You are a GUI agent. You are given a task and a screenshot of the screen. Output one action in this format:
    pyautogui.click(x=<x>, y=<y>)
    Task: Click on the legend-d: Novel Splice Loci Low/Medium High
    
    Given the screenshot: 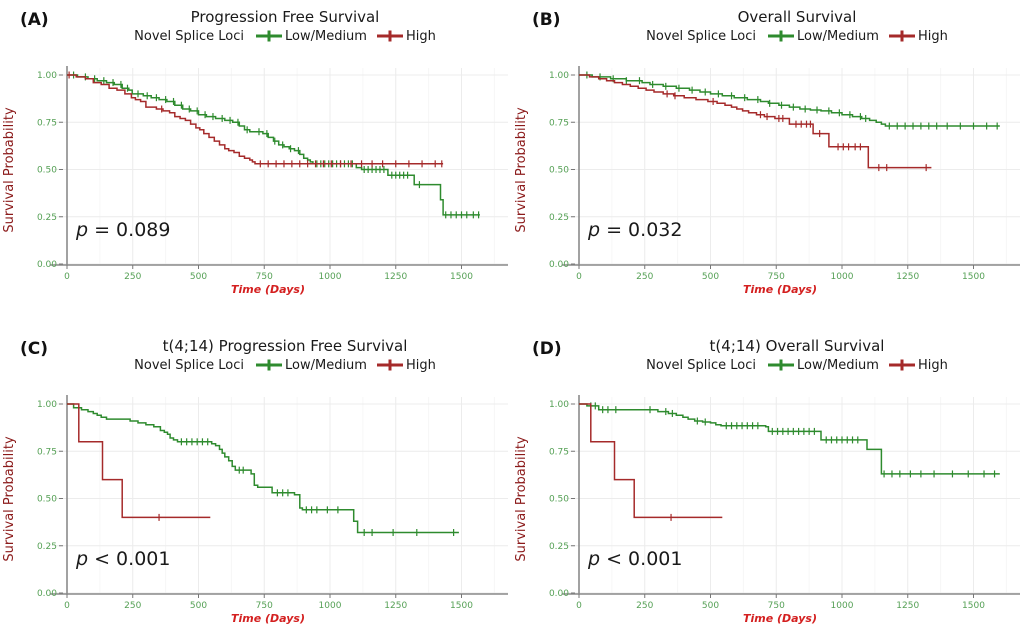 What is the action you would take?
    pyautogui.click(x=797, y=365)
    